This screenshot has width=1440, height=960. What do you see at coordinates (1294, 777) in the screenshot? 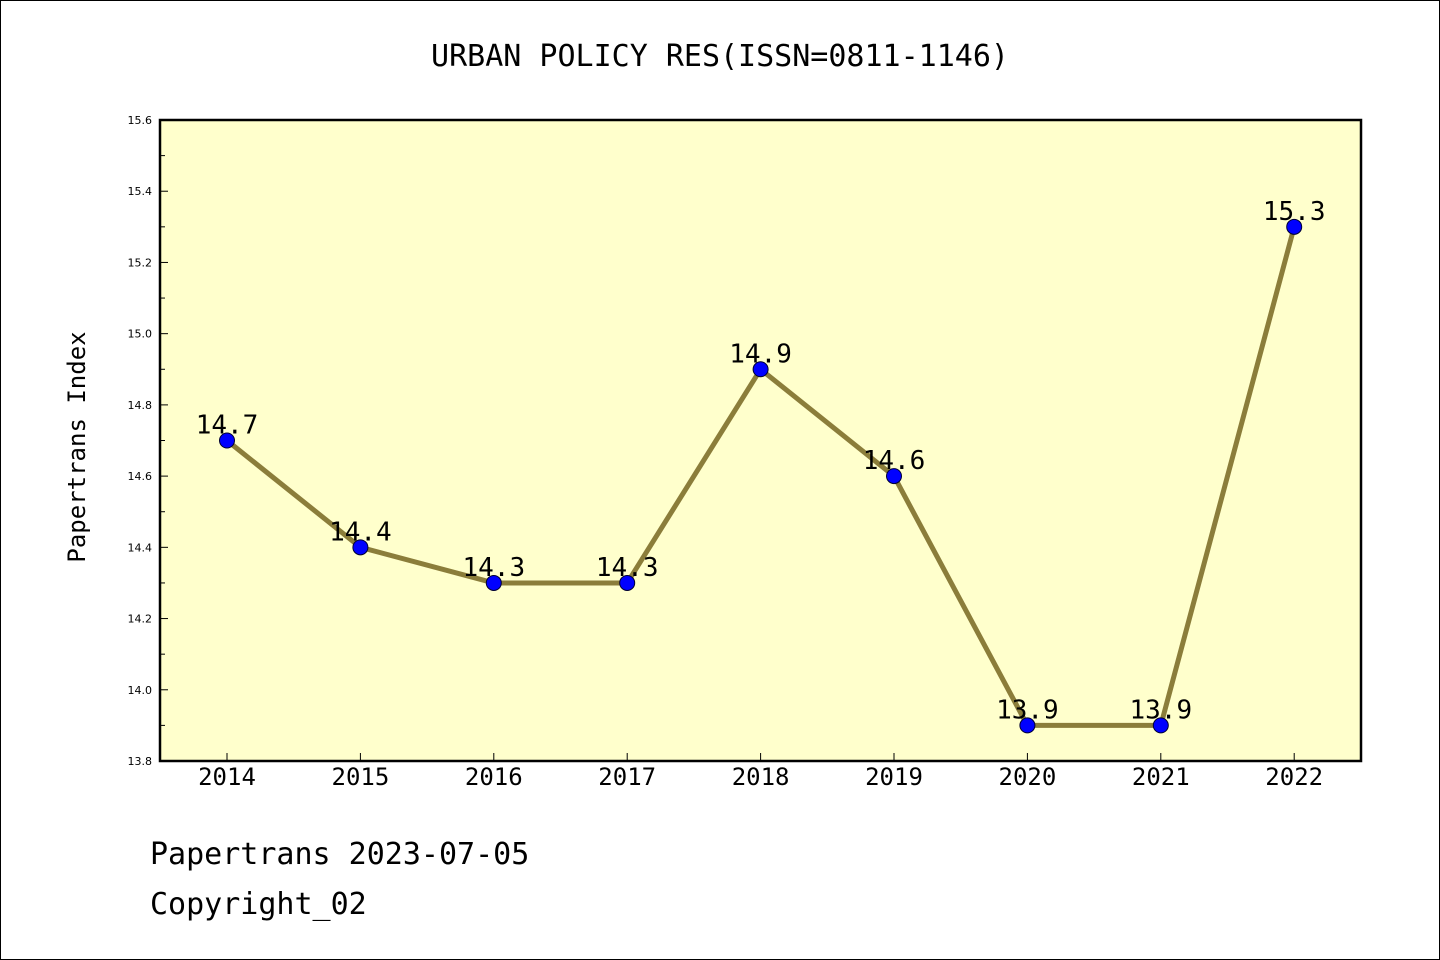
I see `x-tick-label: 2022` at bounding box center [1294, 777].